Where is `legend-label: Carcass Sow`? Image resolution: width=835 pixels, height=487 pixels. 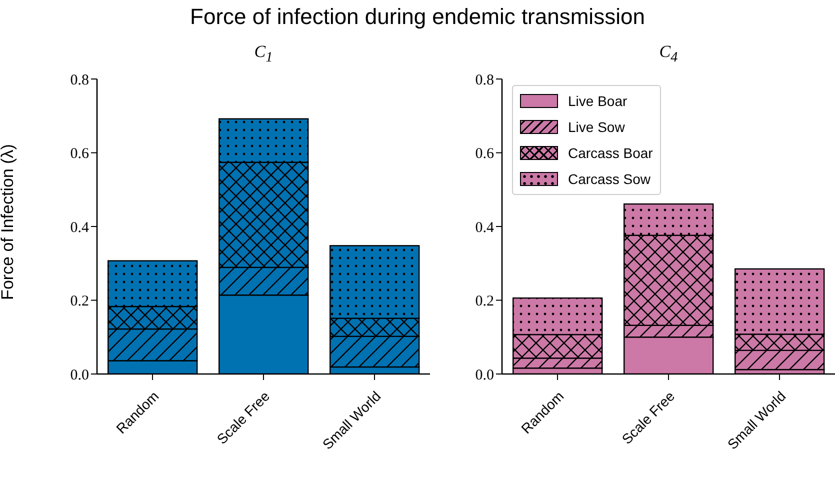
legend-label: Carcass Sow is located at coordinates (609, 179).